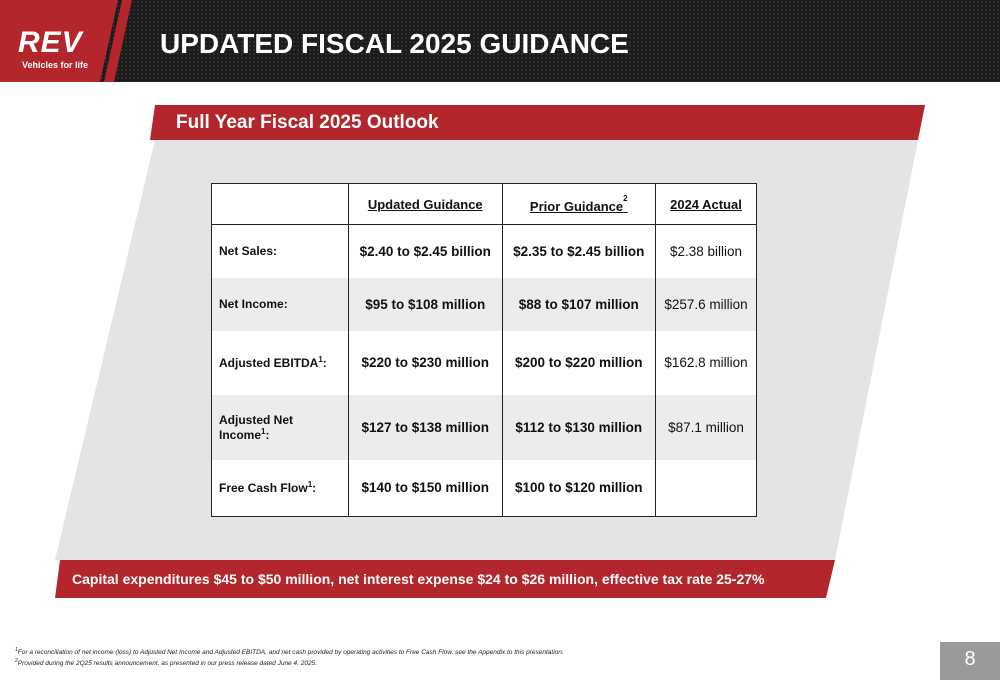 The height and width of the screenshot is (685, 1000). I want to click on cell-text: $127 to $138 million, so click(425, 427).